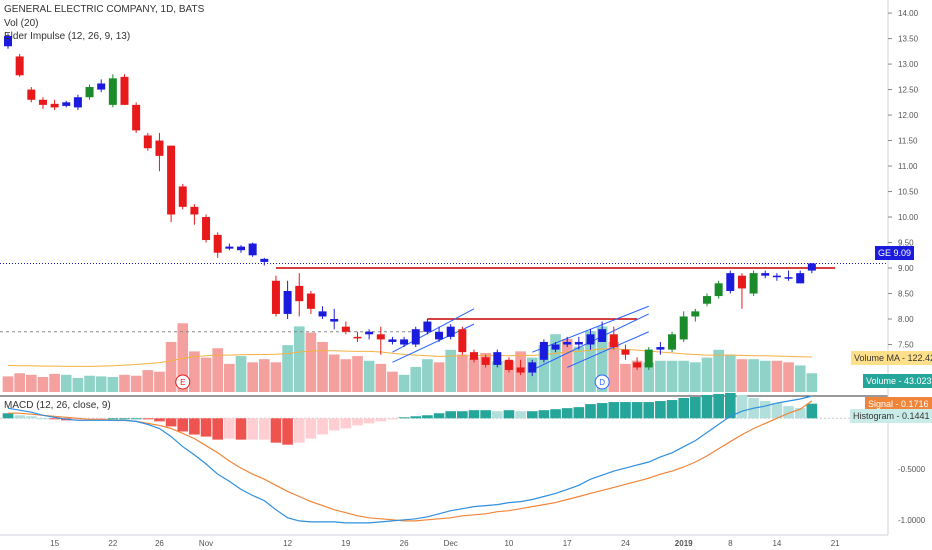  Describe the element at coordinates (912, 469) in the screenshot. I see `macd-tick-label: -0.5000` at that location.